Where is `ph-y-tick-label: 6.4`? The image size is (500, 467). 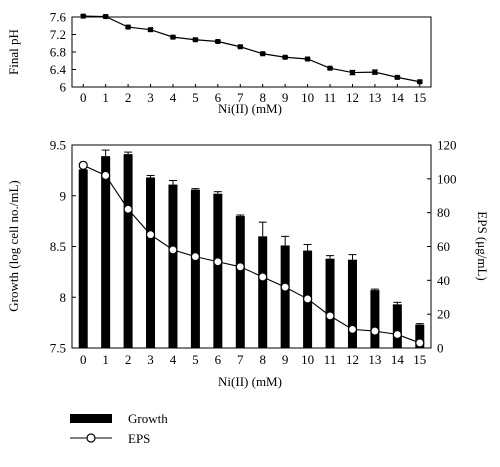 ph-y-tick-label: 6.4 is located at coordinates (58, 69).